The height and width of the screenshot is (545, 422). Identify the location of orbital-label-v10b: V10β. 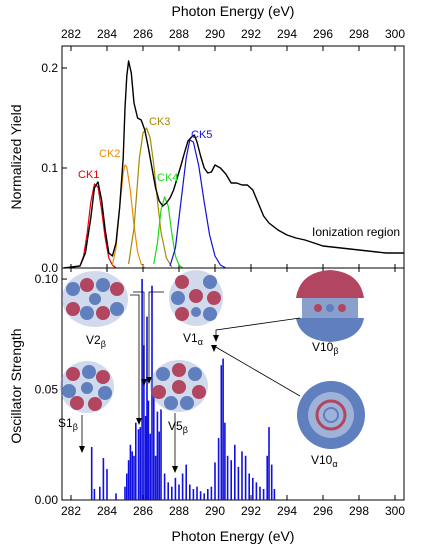
(325, 348).